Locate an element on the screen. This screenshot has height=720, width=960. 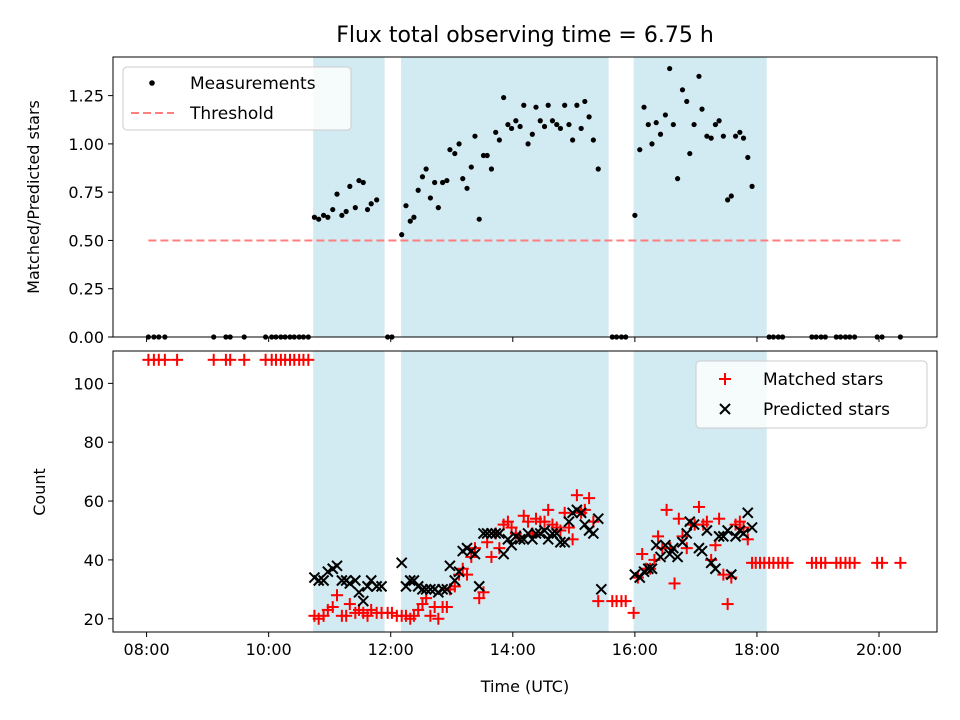
count-y-ticks: 20 40 60 80 100 is located at coordinates (93, 501).